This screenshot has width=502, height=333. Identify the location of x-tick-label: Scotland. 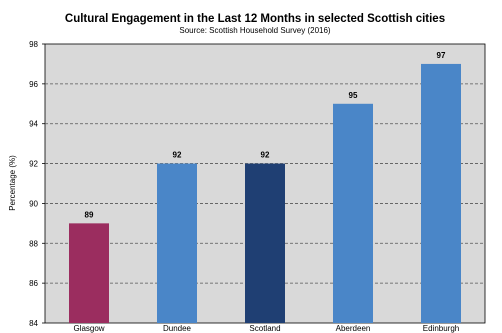
(264, 328).